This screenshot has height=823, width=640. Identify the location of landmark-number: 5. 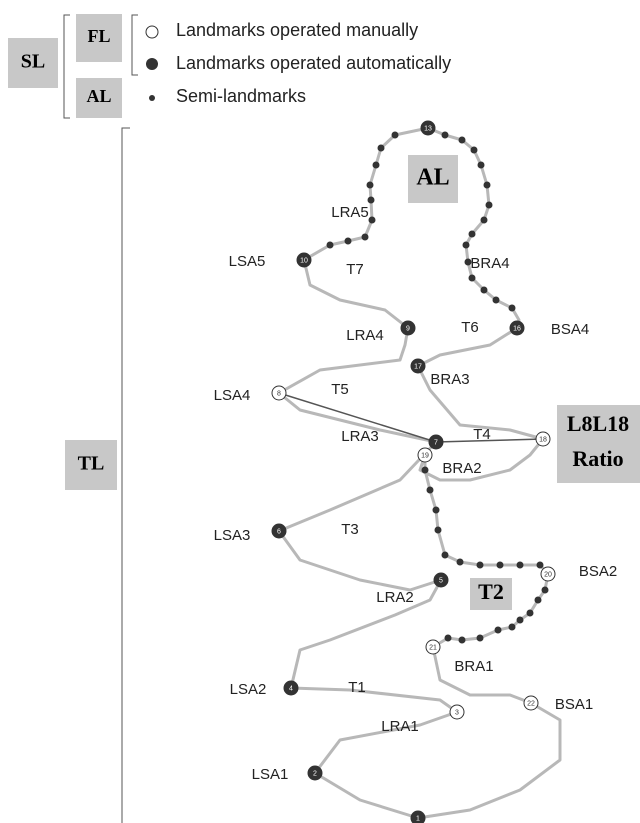
(441, 580).